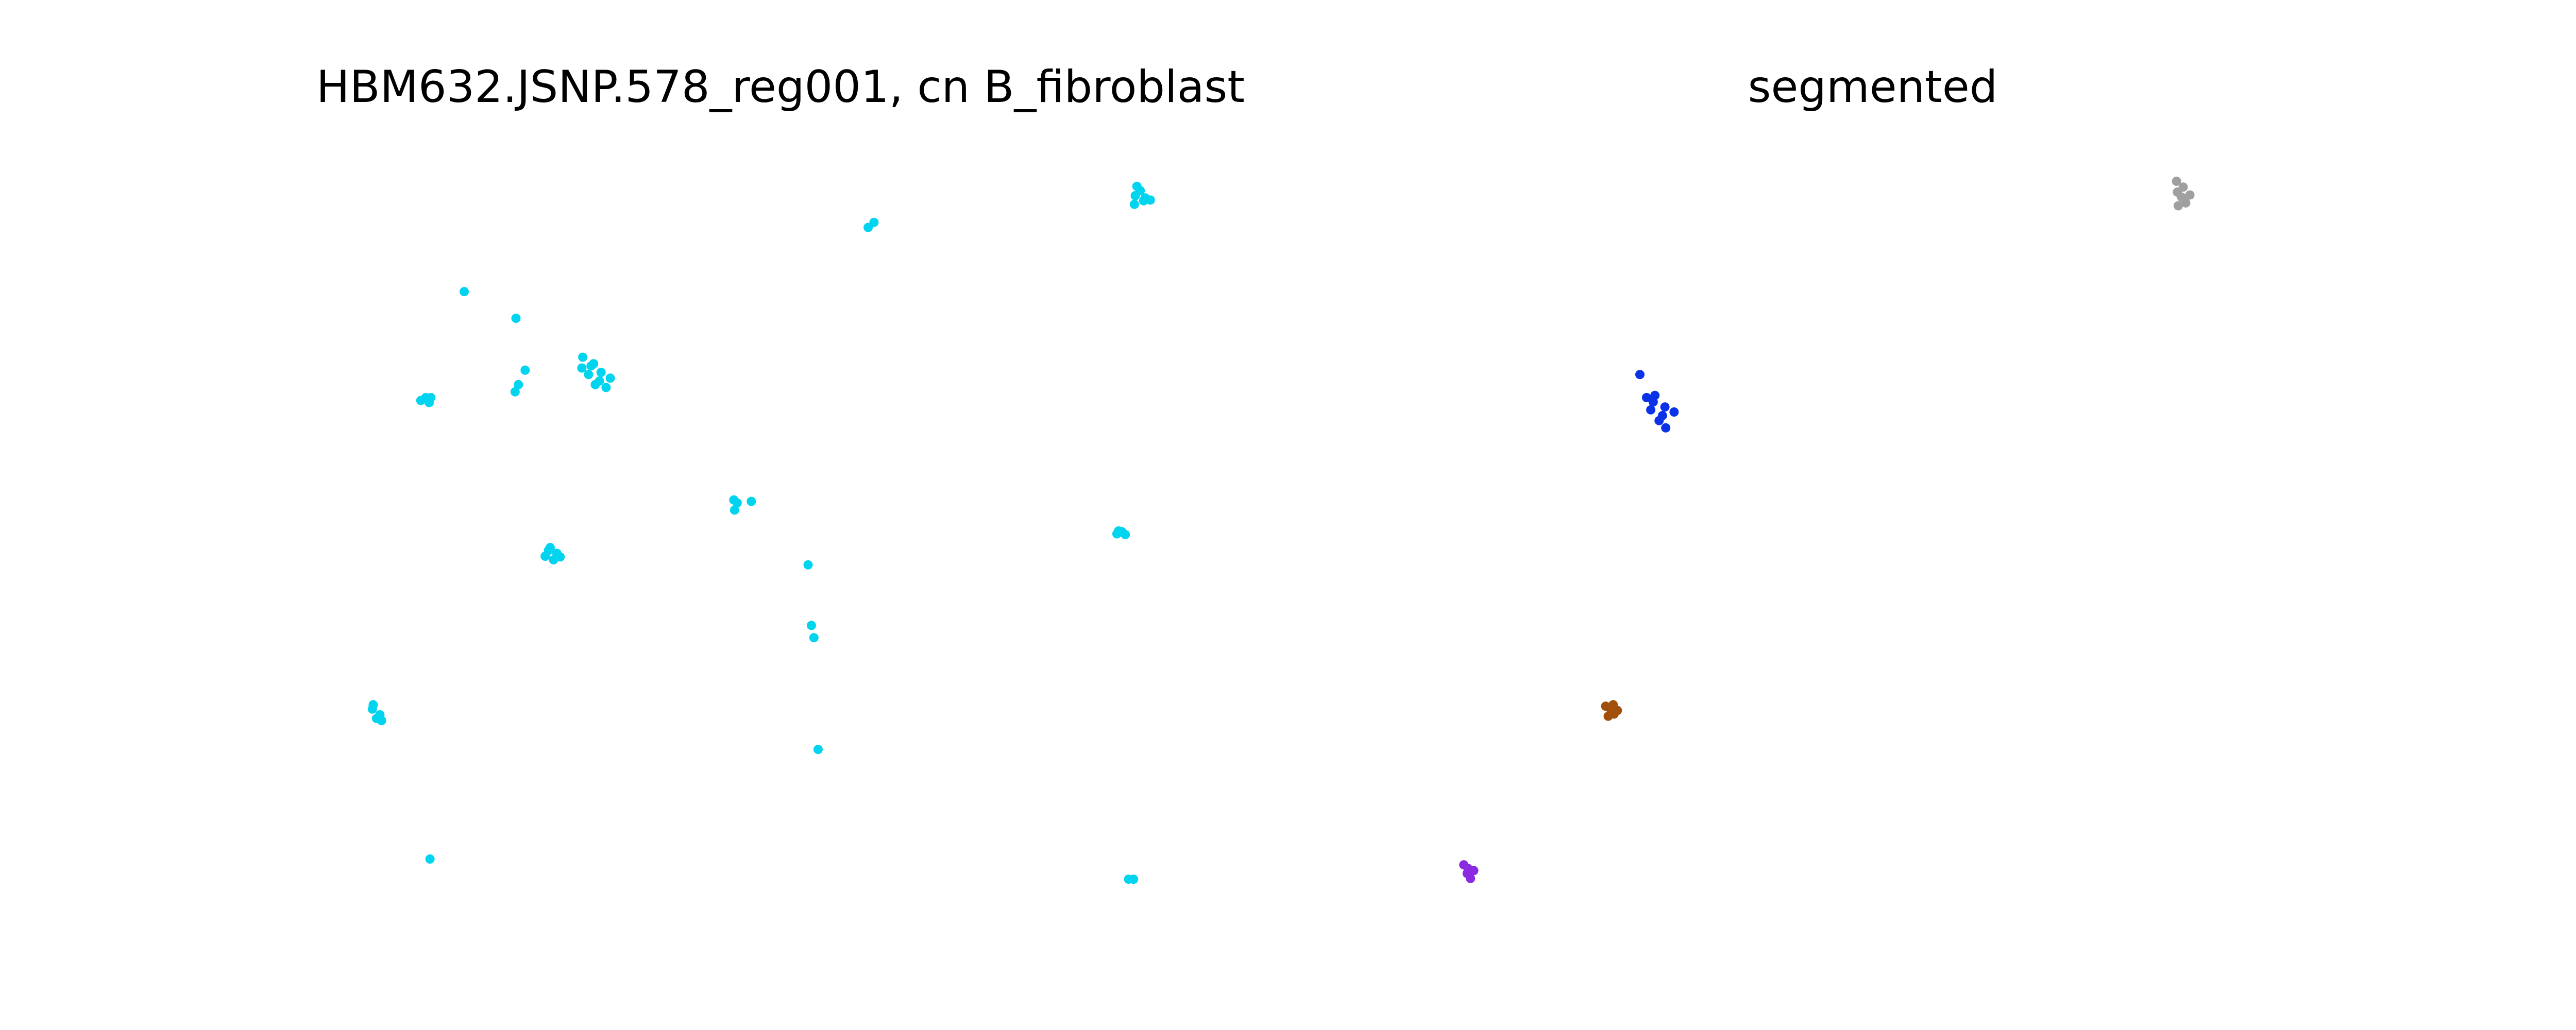 The height and width of the screenshot is (1030, 2576). I want to click on right-panel-title: segmented, so click(1873, 87).